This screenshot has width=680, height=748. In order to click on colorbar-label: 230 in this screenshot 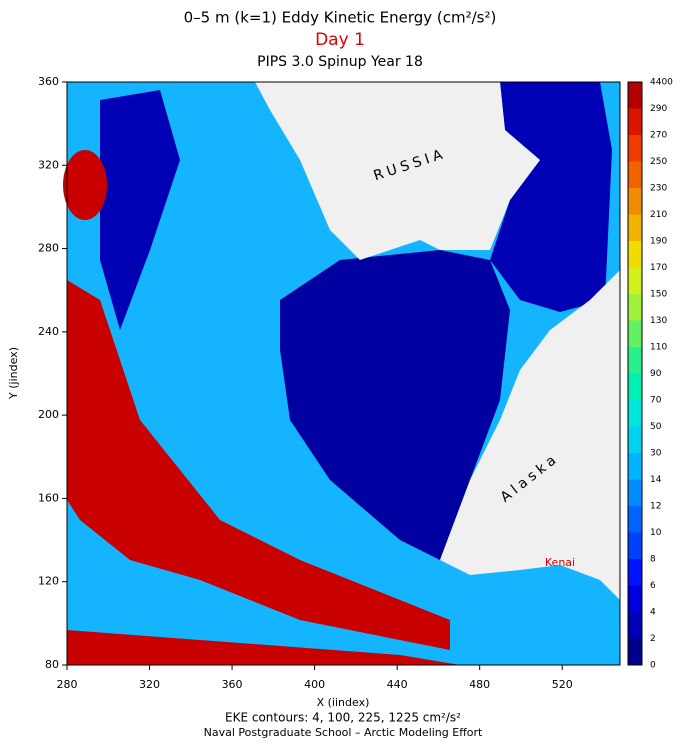, I will do `click(658, 189)`.